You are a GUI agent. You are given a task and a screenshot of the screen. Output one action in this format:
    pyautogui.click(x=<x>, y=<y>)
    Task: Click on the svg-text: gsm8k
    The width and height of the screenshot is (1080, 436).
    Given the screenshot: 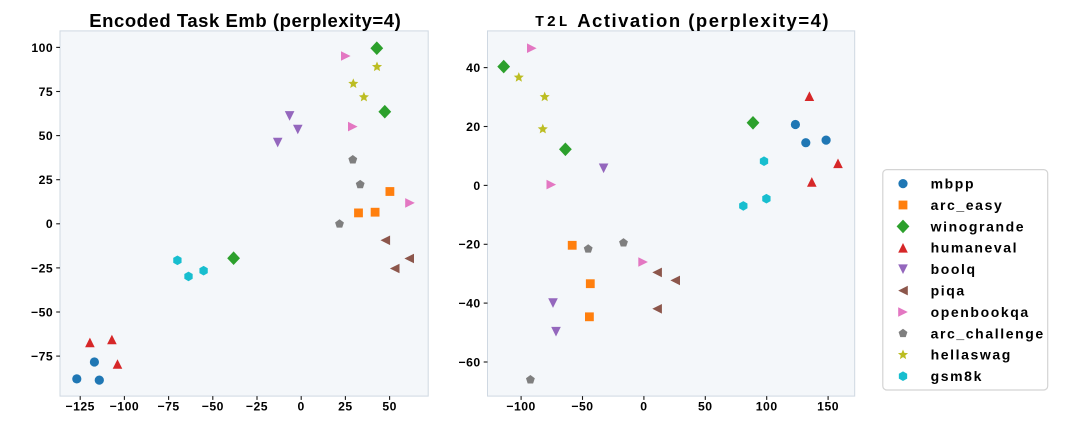 What is the action you would take?
    pyautogui.click(x=957, y=376)
    